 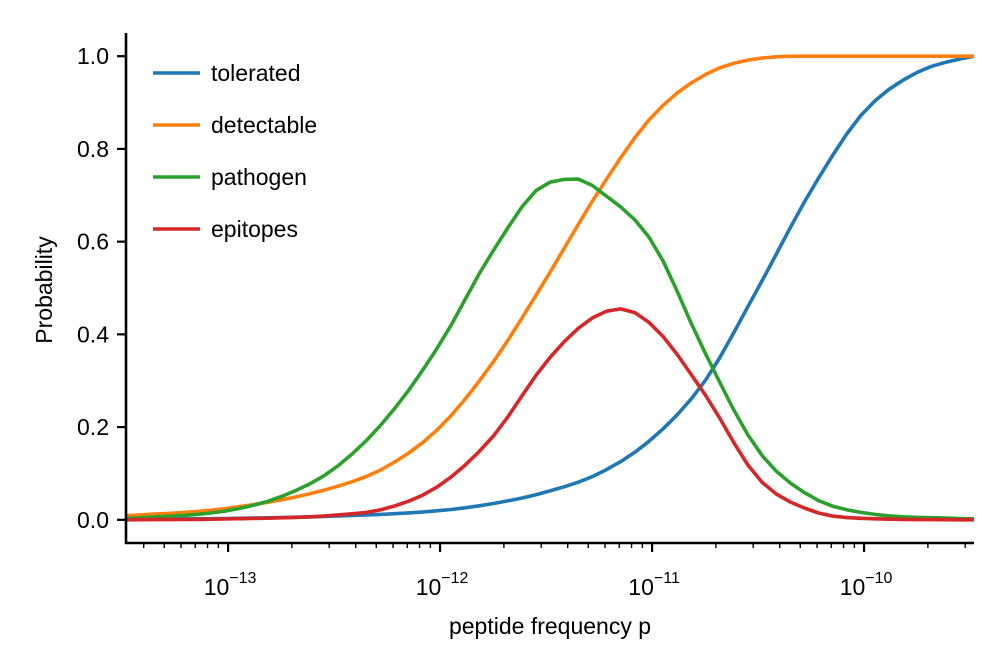 What do you see at coordinates (550, 626) in the screenshot?
I see `x-axis-title: peptide frequency p` at bounding box center [550, 626].